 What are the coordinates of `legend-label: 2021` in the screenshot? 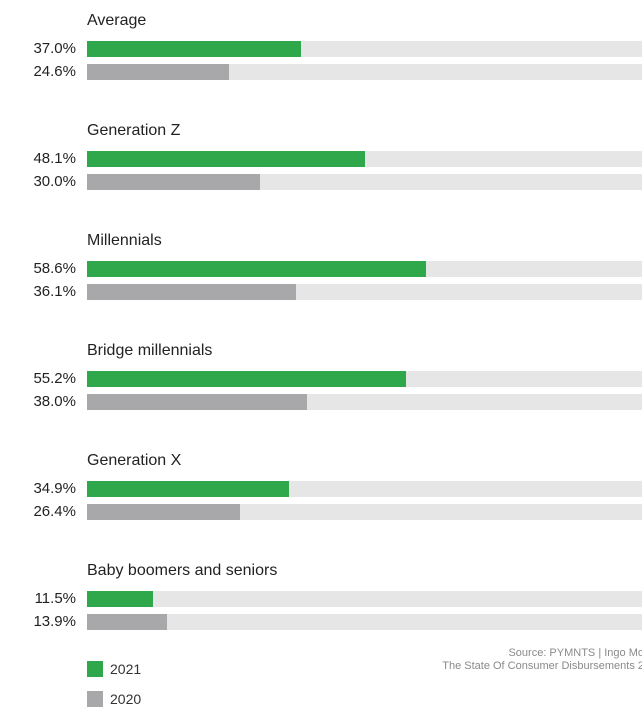 It's located at (126, 669).